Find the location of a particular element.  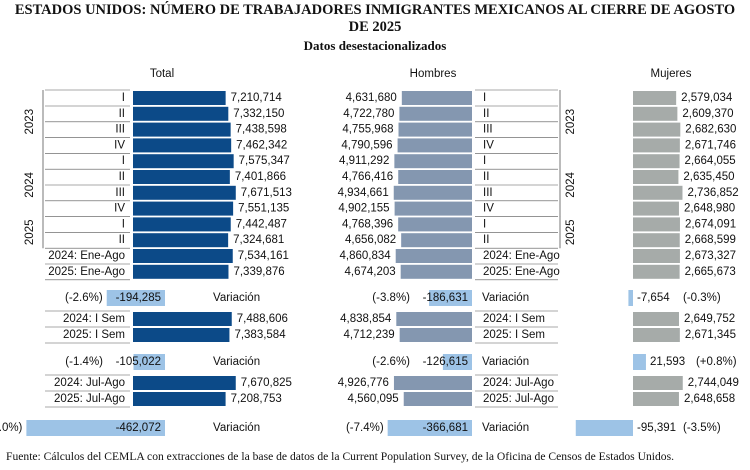

variation-value: -7,654 is located at coordinates (653, 298).